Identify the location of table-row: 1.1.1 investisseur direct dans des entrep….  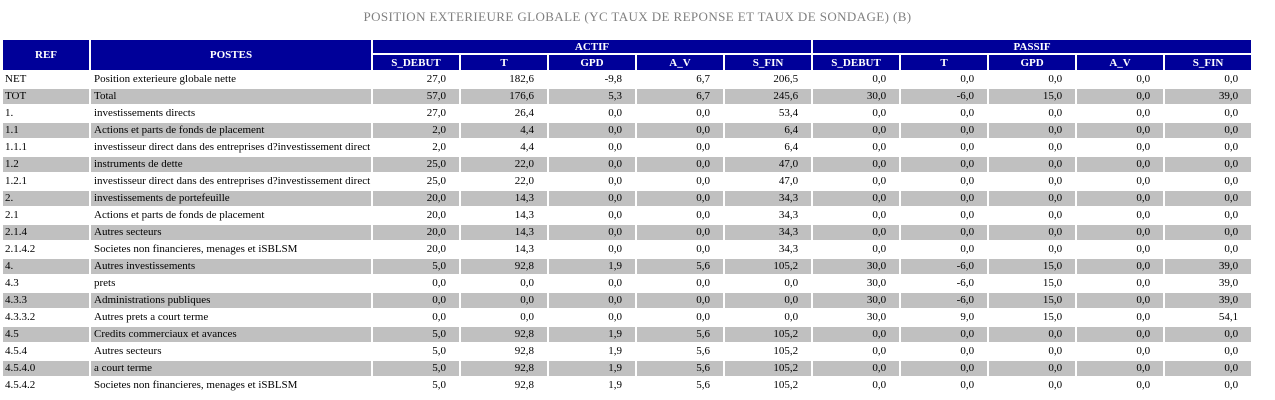
(627, 147).